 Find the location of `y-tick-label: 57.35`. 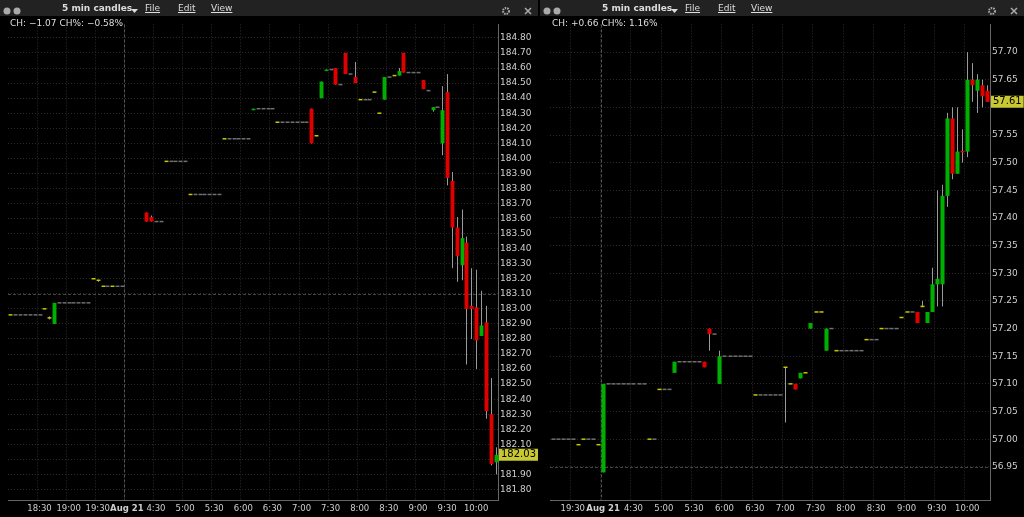

y-tick-label: 57.35 is located at coordinates (1005, 244).